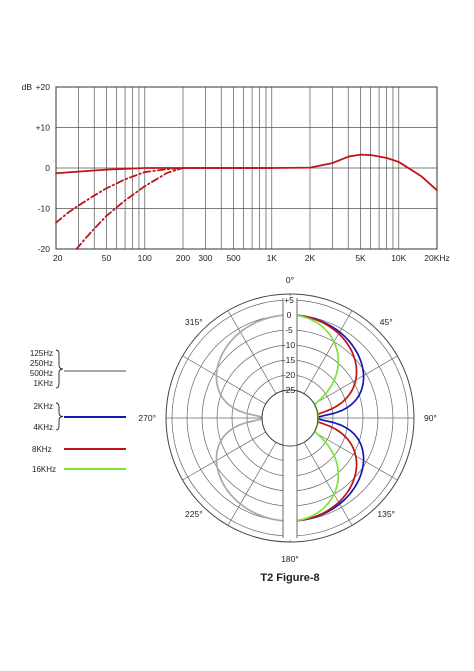 The height and width of the screenshot is (671, 474). What do you see at coordinates (43, 406) in the screenshot?
I see `legend-label: 2KHz` at bounding box center [43, 406].